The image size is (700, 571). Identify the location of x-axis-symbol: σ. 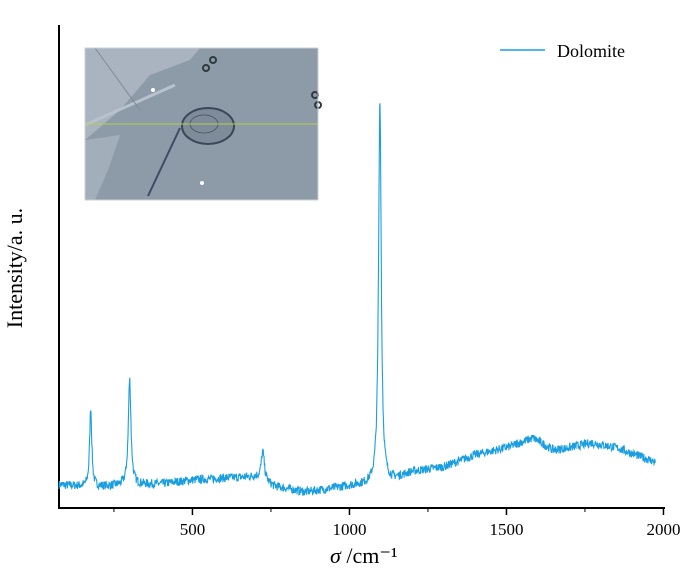
(336, 555).